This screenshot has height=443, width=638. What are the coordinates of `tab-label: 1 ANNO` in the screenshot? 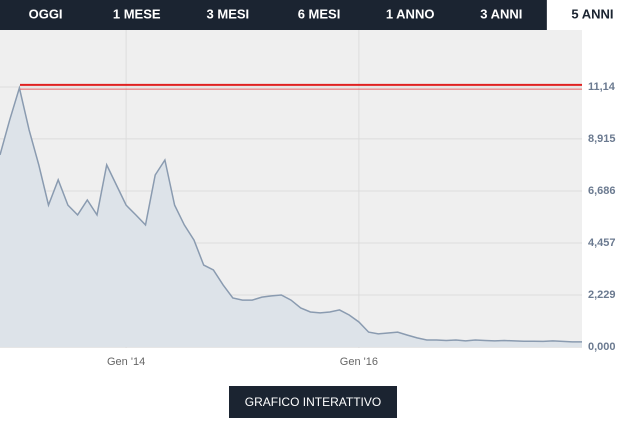 It's located at (410, 13).